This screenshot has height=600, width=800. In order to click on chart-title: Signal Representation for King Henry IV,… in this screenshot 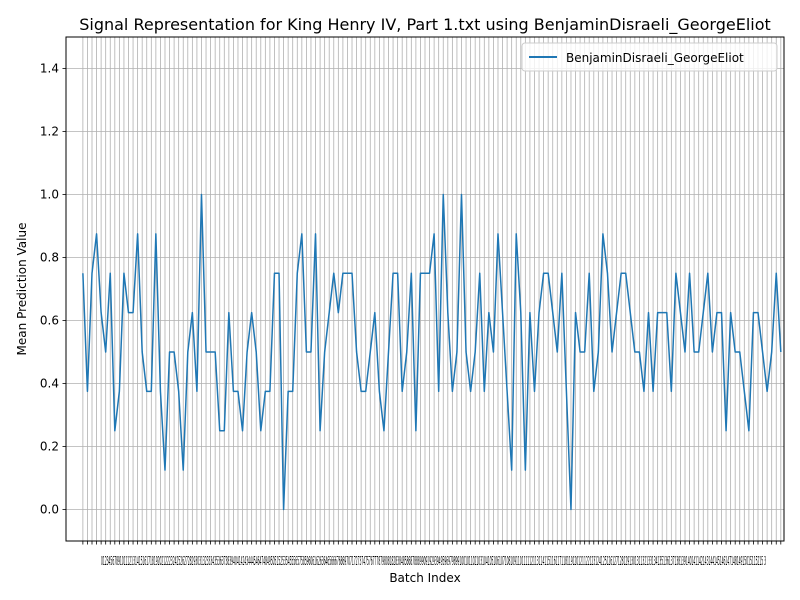, I will do `click(425, 25)`.